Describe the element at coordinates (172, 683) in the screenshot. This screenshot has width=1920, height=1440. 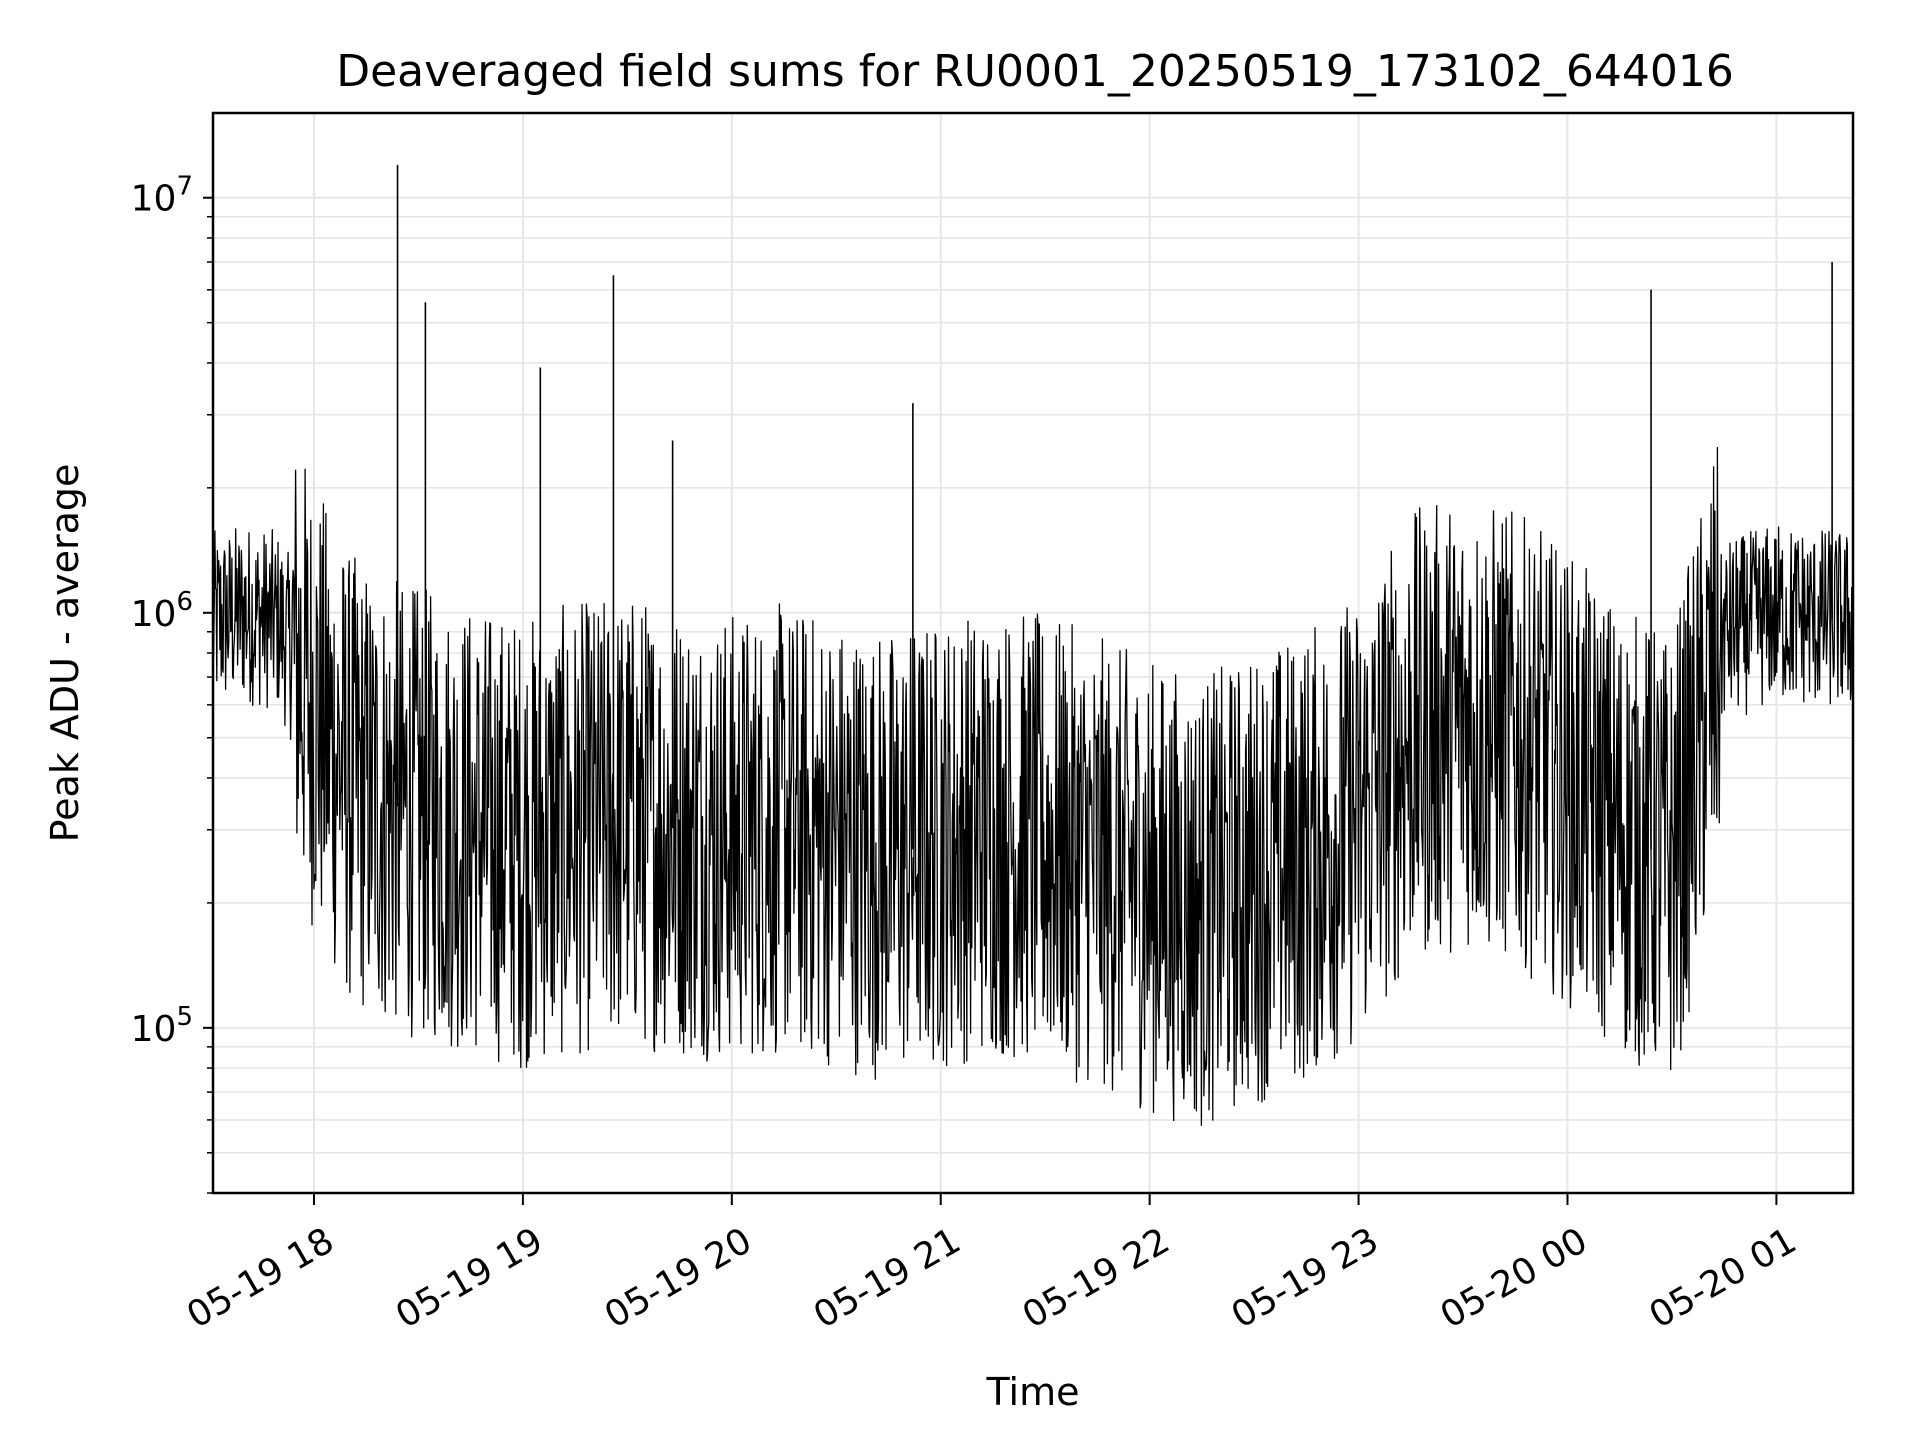
I see `y-axis: 10⁵ 10⁶ 10⁷` at that location.